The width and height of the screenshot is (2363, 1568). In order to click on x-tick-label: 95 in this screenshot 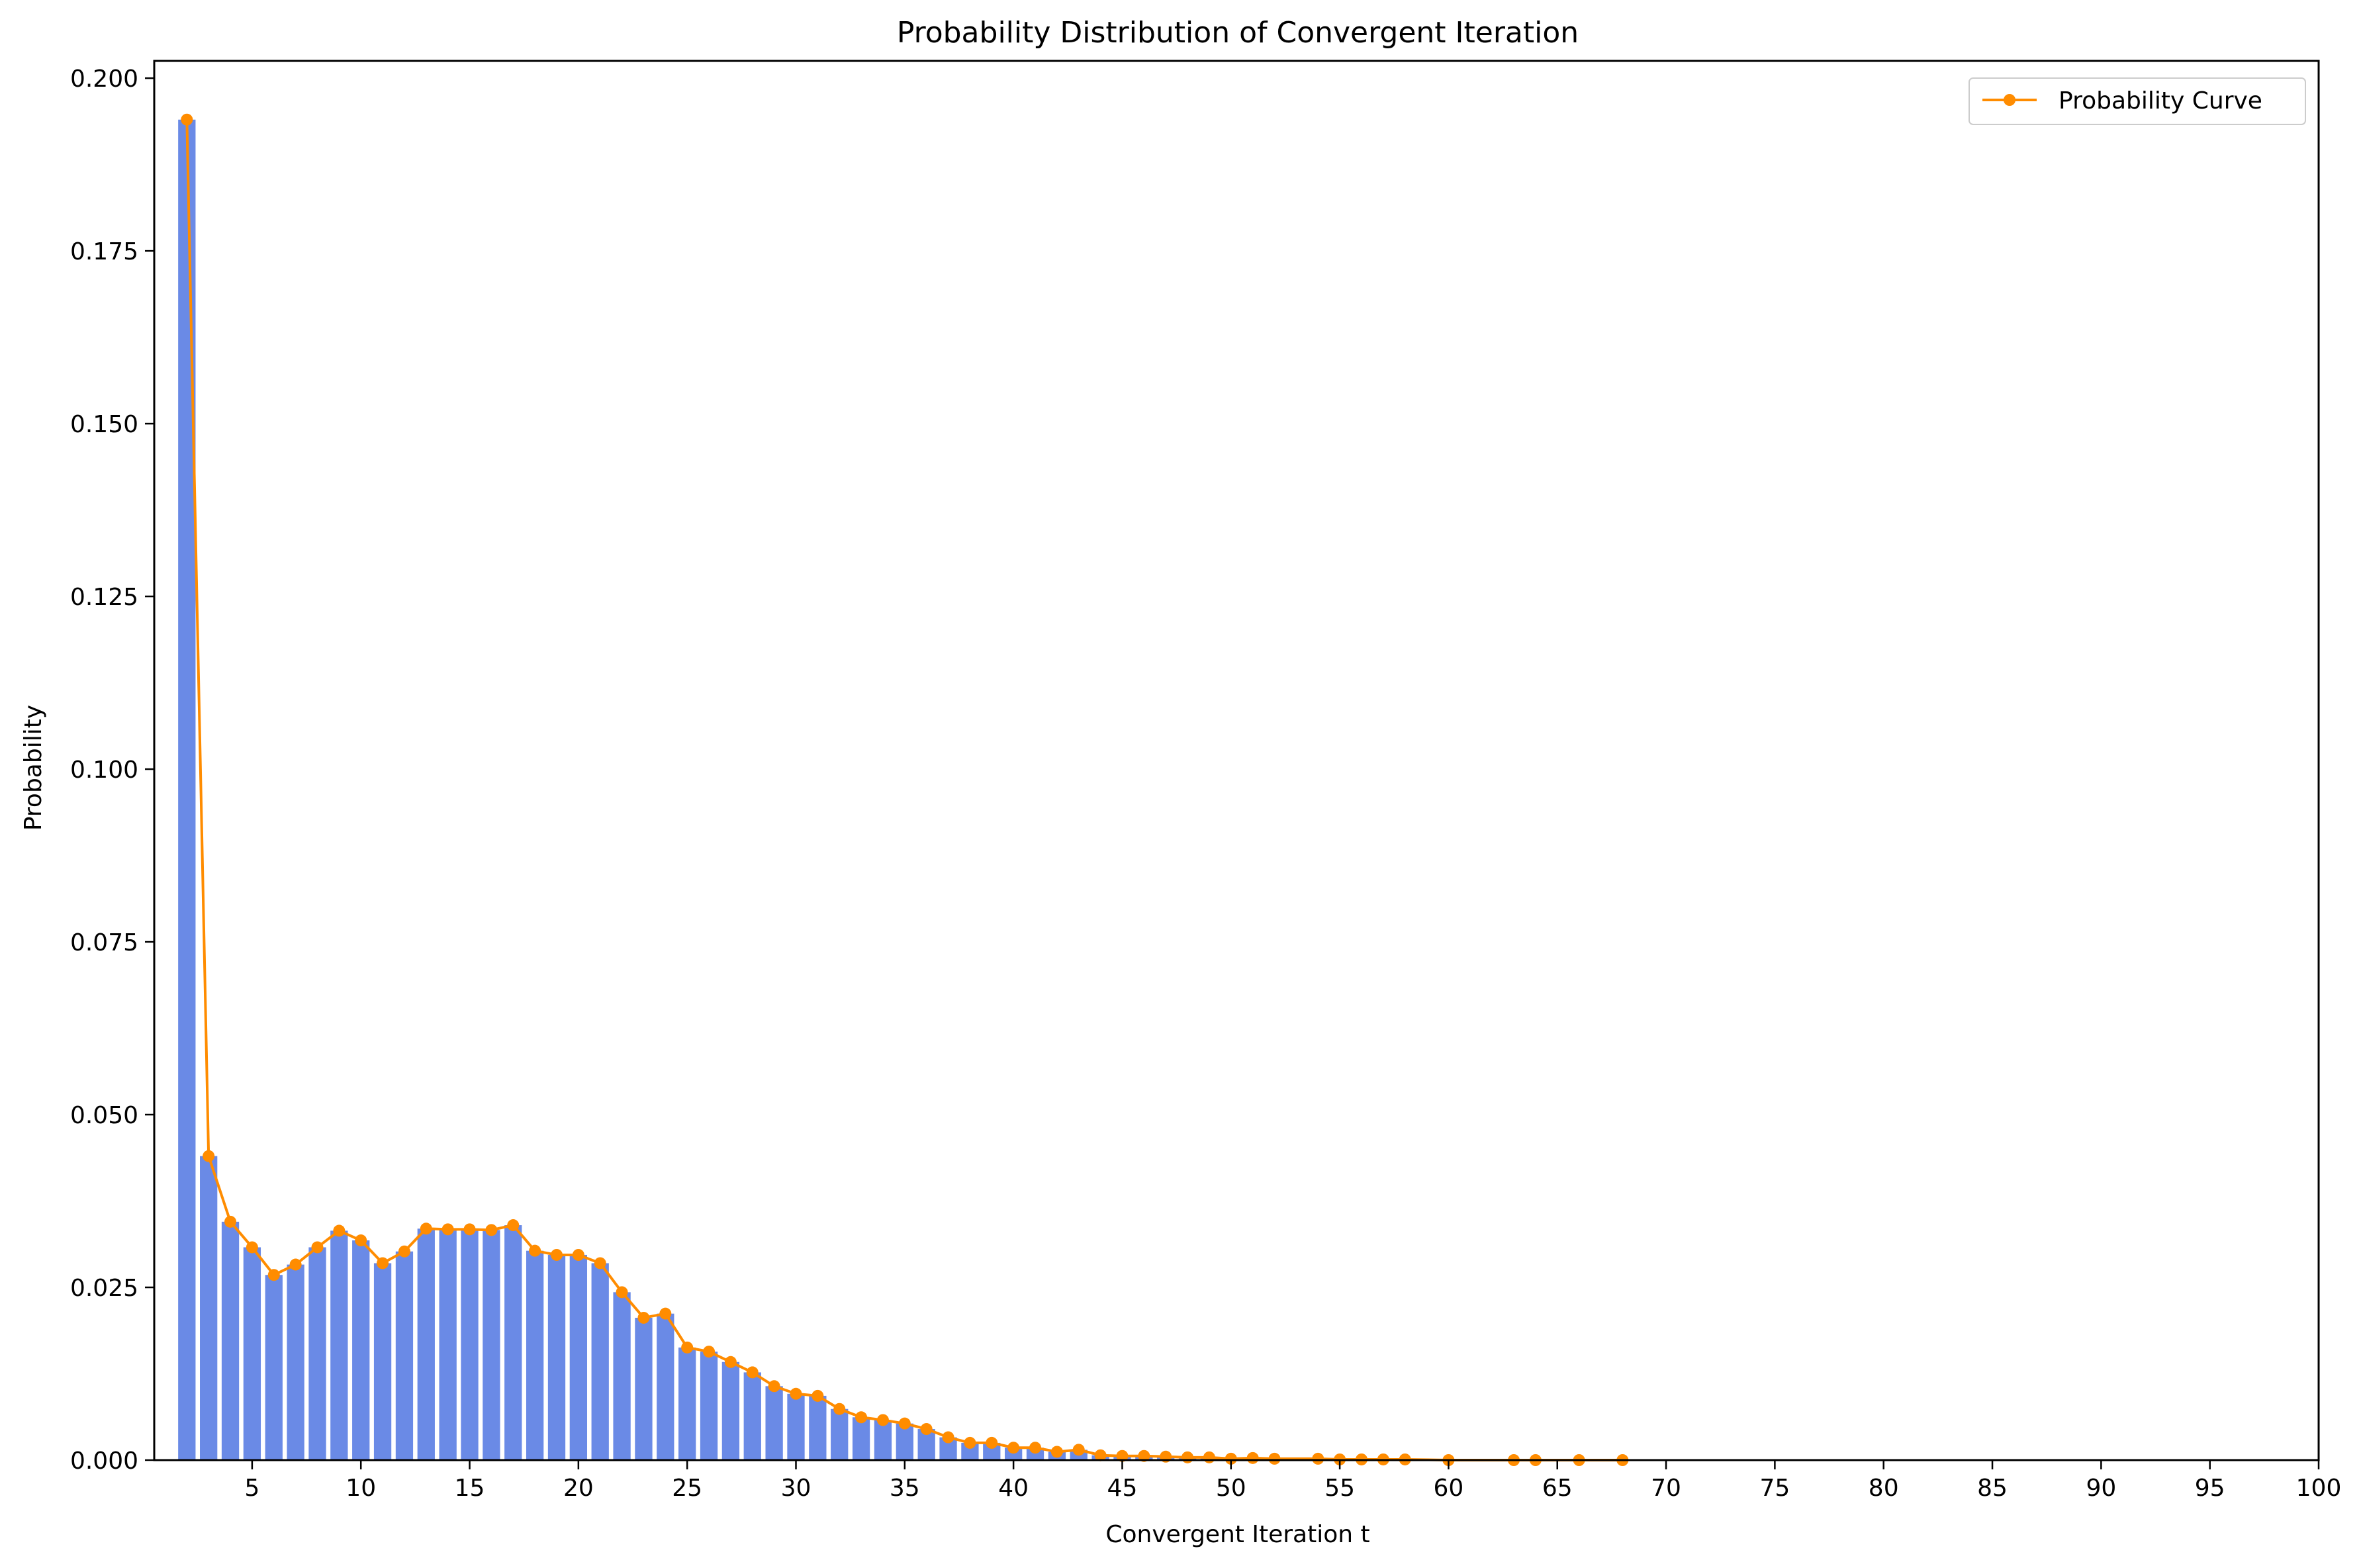, I will do `click(2210, 1488)`.